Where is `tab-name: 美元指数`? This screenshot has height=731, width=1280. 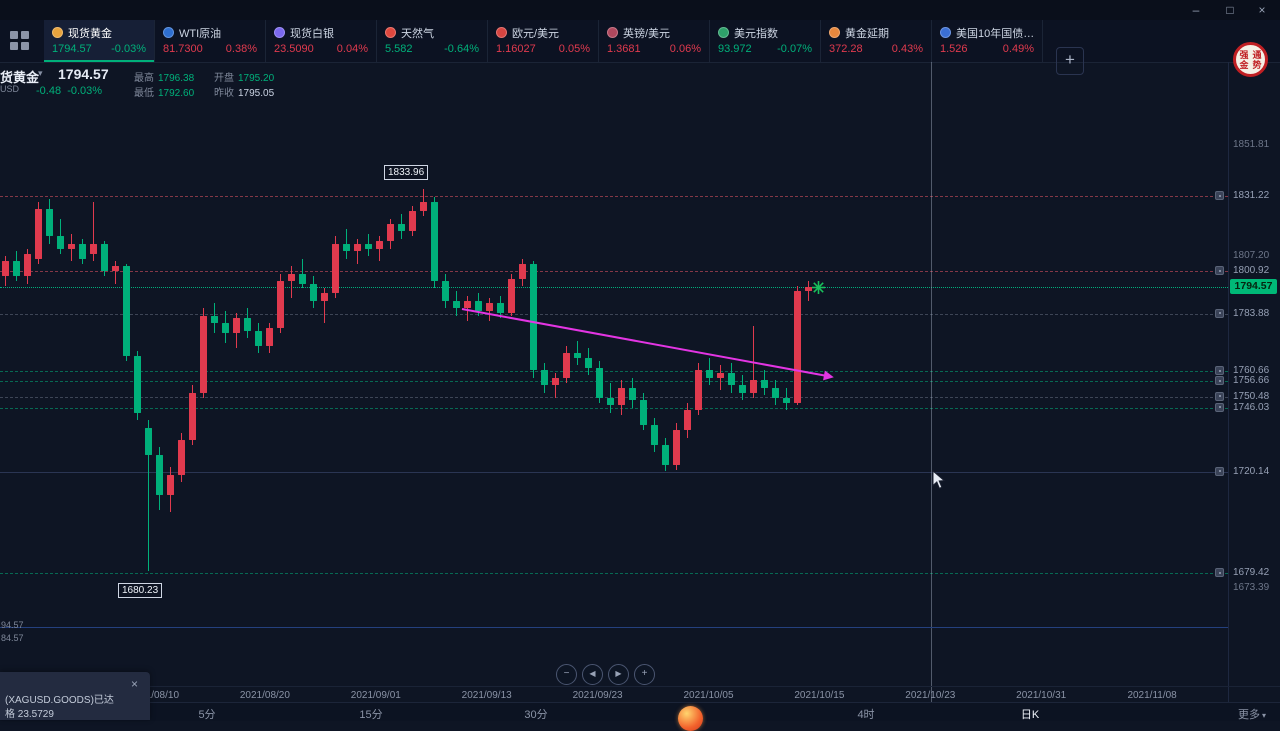
tab-name: 美元指数 is located at coordinates (756, 33).